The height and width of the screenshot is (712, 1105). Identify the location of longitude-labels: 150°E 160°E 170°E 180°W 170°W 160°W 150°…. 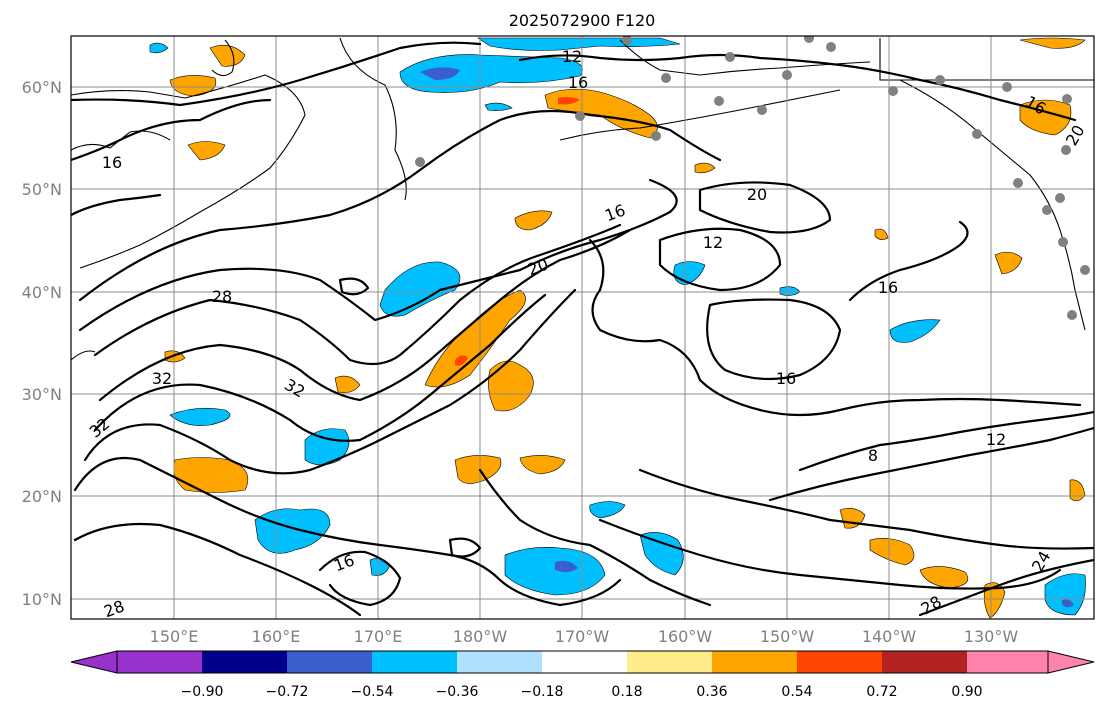
(584, 636).